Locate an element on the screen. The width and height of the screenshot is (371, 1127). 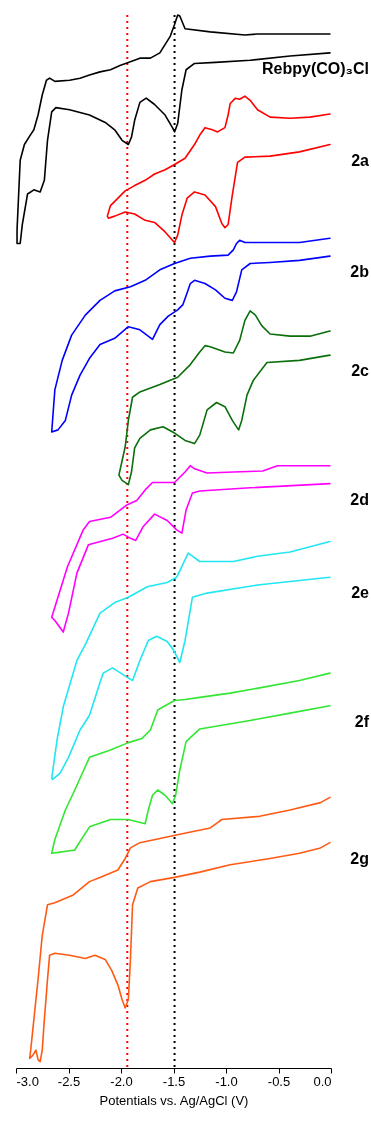
series-label: 2d is located at coordinates (359, 499).